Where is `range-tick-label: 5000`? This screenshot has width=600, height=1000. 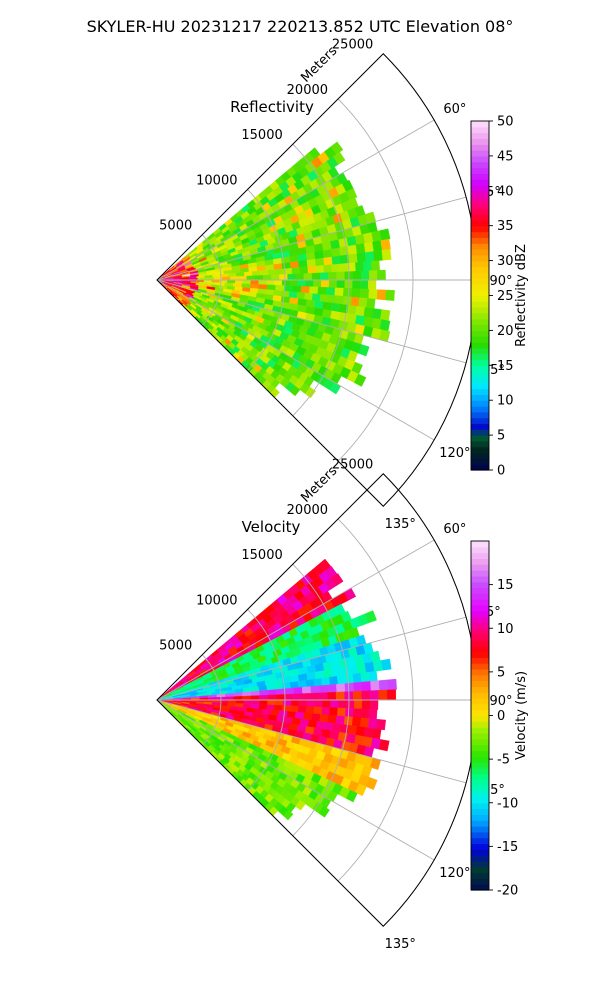 range-tick-label: 5000 is located at coordinates (175, 226).